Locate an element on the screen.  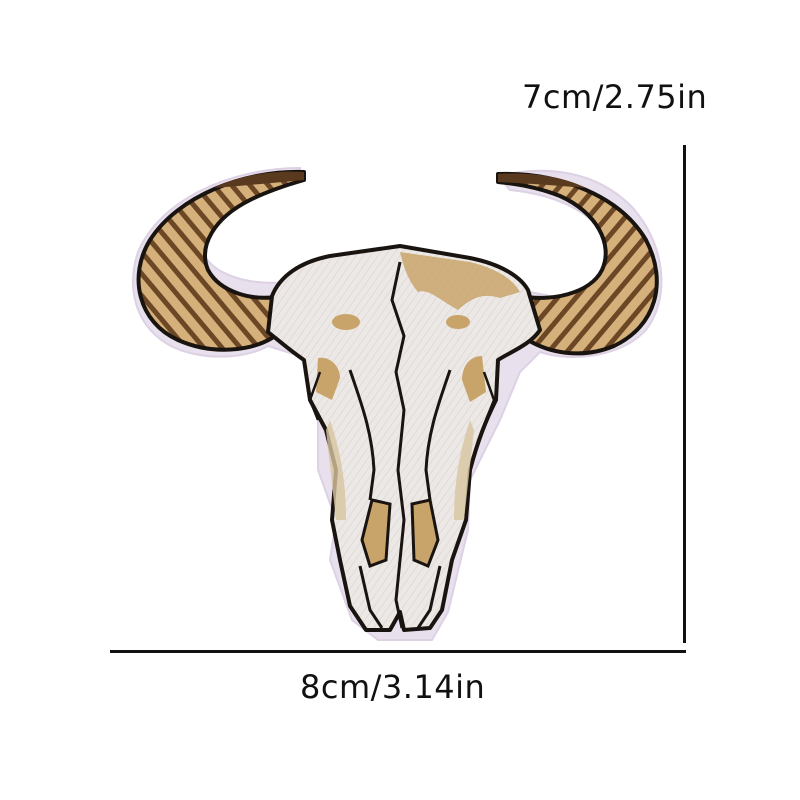
right-horn is located at coordinates (577, 263).